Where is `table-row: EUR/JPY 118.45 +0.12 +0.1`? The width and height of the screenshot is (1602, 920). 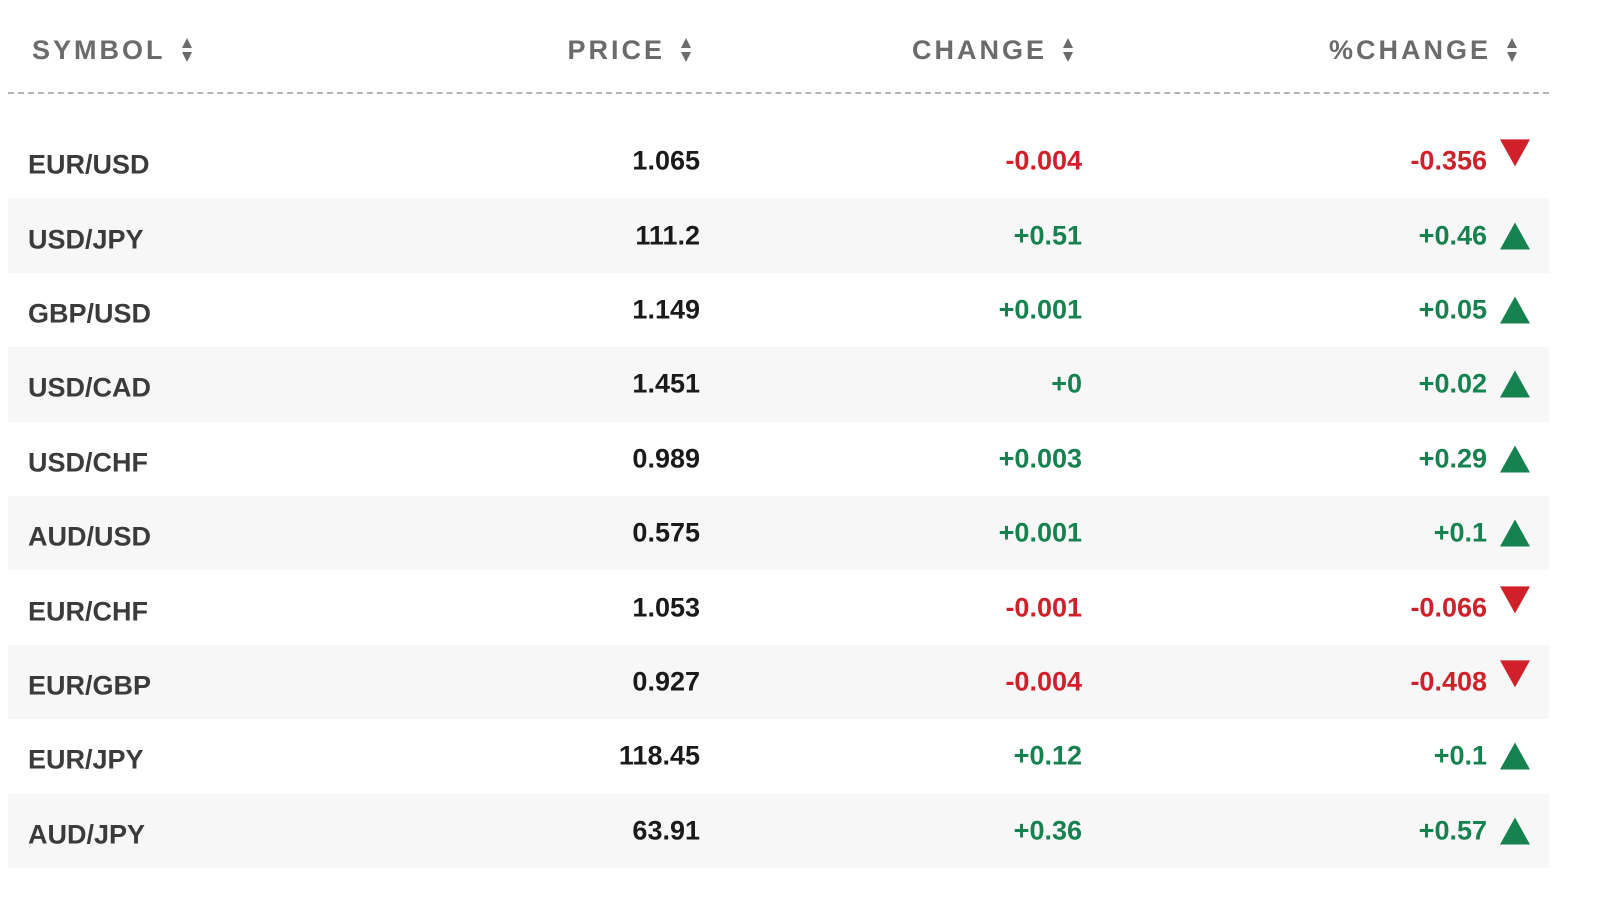
table-row: EUR/JPY 118.45 +0.12 +0.1 is located at coordinates (778, 756).